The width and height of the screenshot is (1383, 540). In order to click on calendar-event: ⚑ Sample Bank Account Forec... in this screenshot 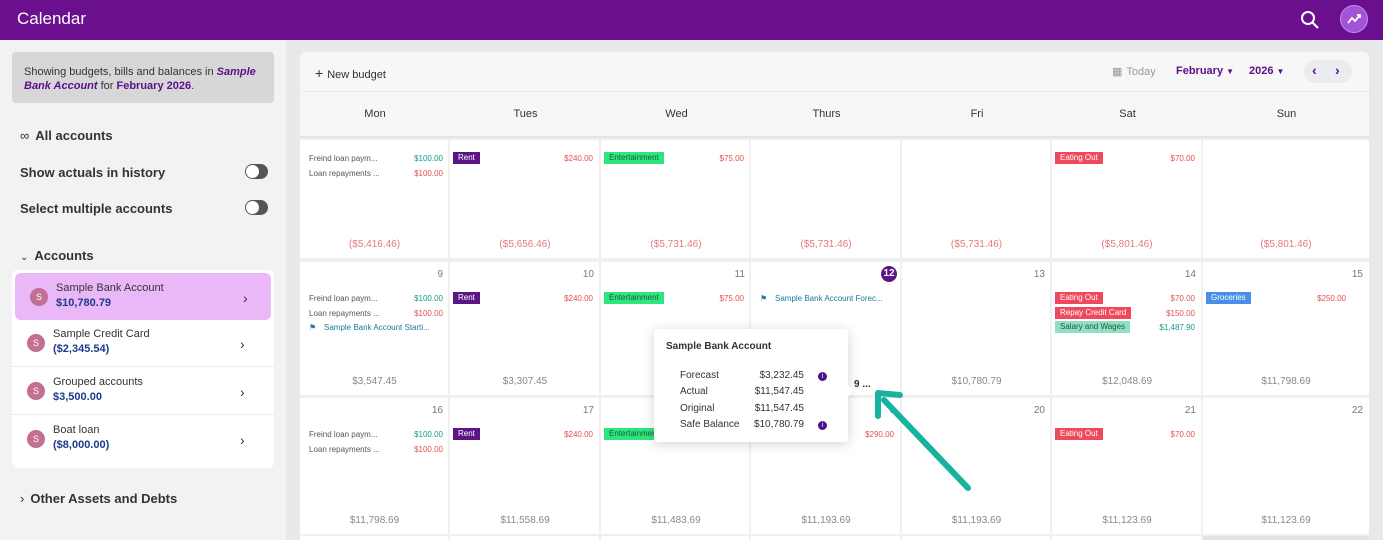, I will do `click(825, 298)`.